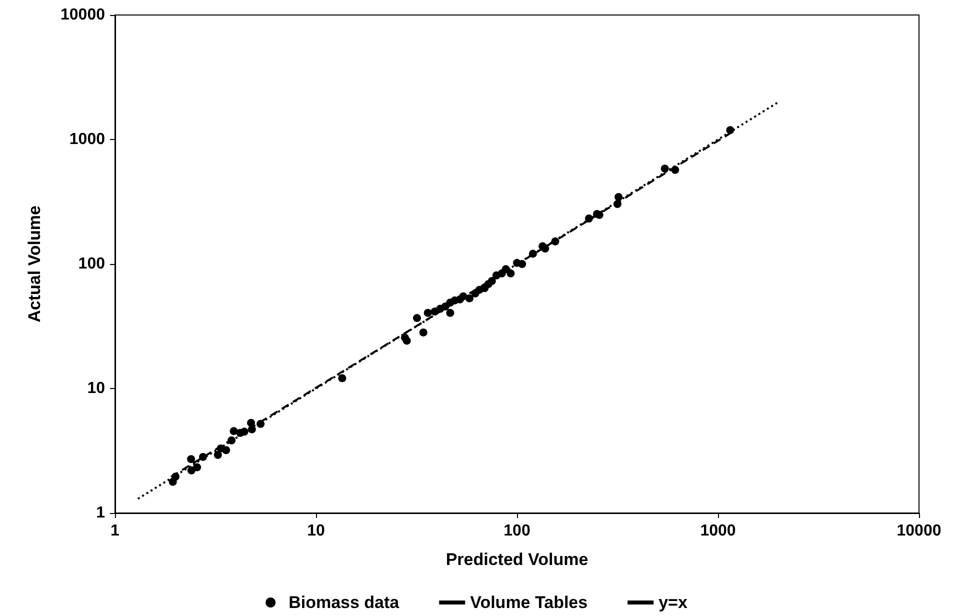  I want to click on legend-label: y=x, so click(673, 602).